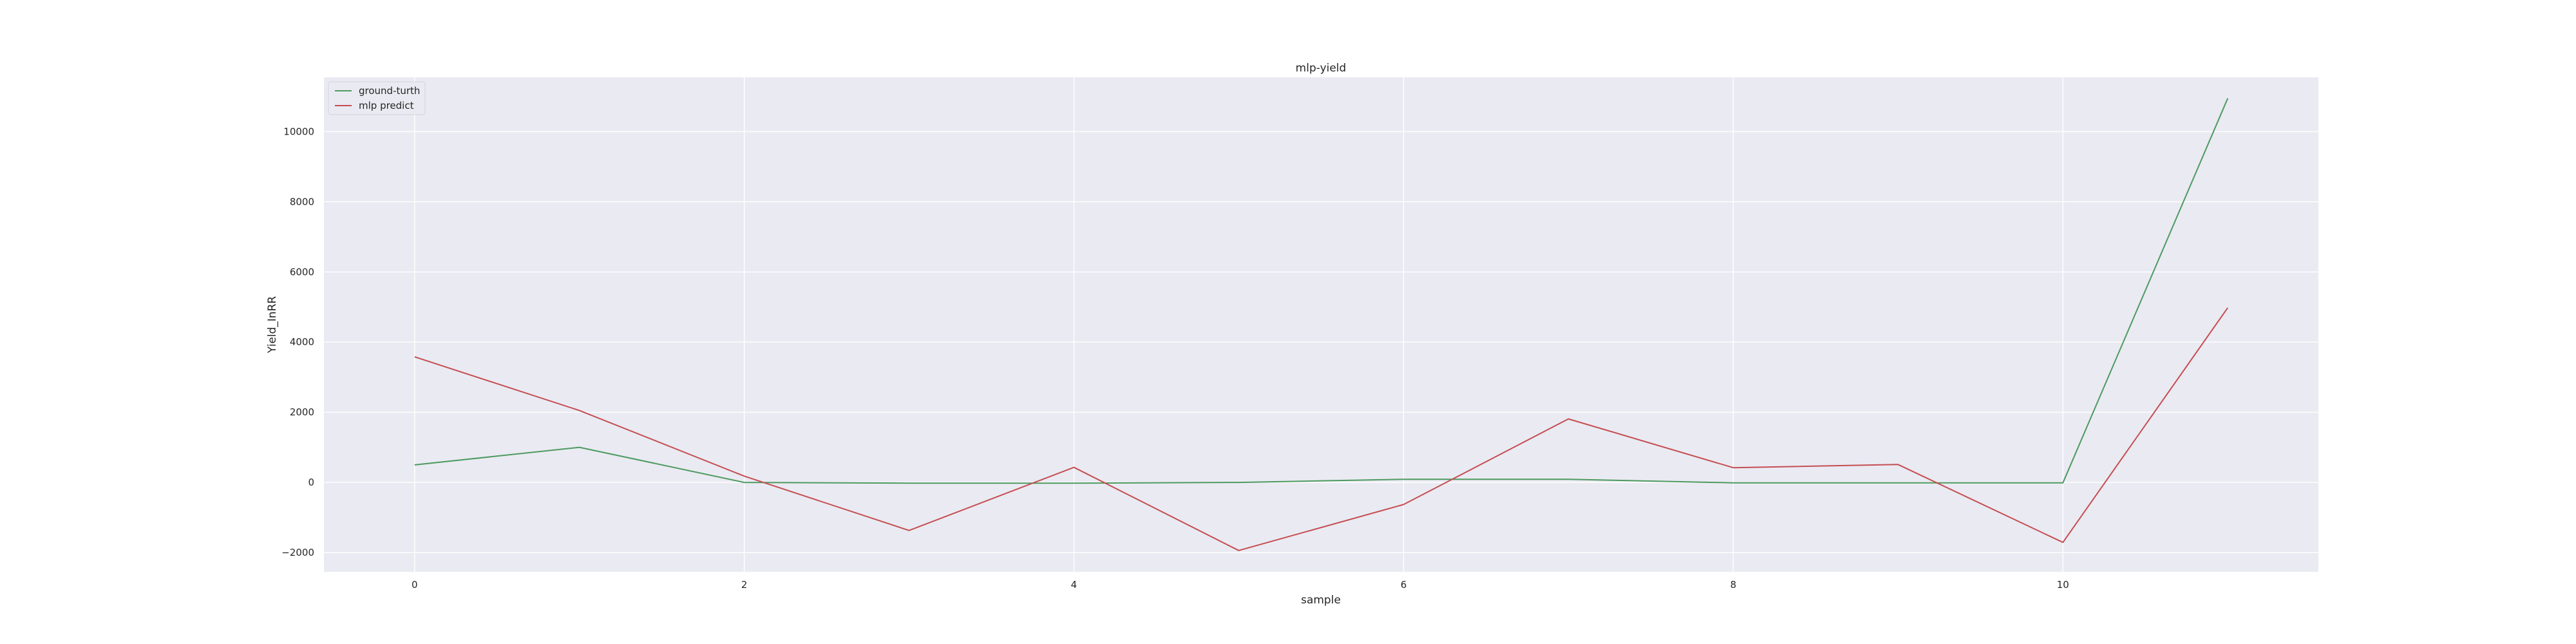  I want to click on y-tick-label: 2000, so click(302, 412).